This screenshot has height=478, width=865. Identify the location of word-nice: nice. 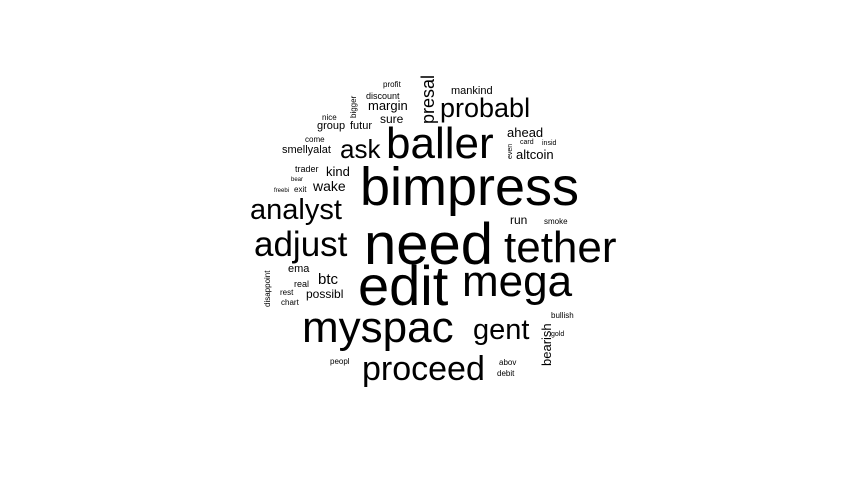
(329, 117).